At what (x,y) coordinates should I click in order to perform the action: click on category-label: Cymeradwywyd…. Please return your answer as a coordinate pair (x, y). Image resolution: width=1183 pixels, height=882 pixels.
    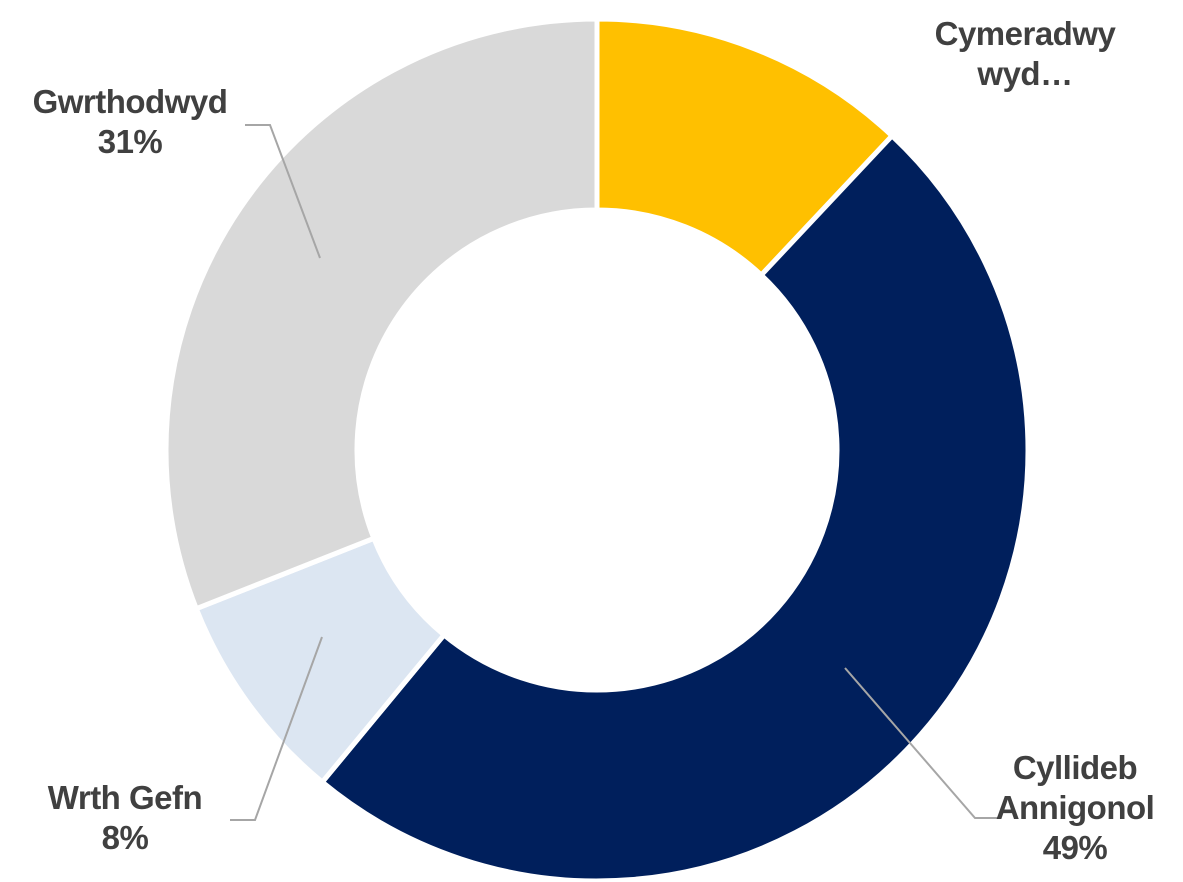
    Looking at the image, I should click on (1025, 53).